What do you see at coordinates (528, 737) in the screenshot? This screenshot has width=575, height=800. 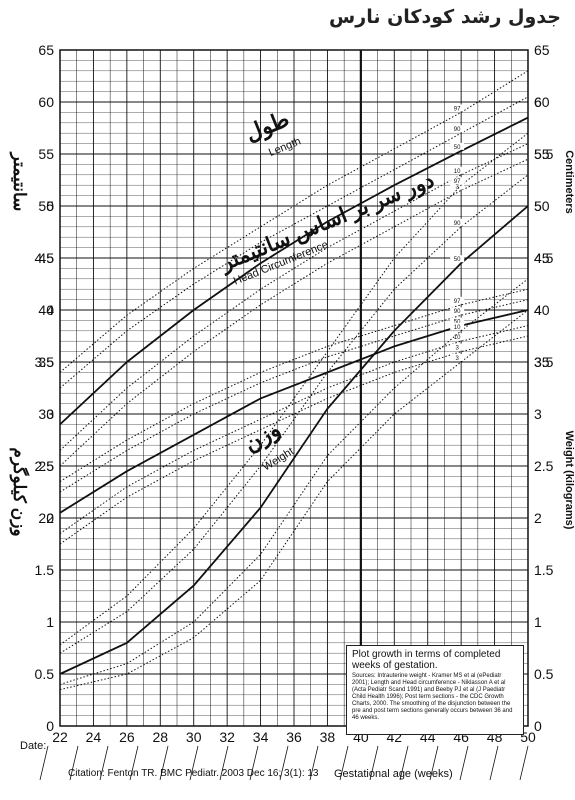 I see `x-tick-label: 50` at bounding box center [528, 737].